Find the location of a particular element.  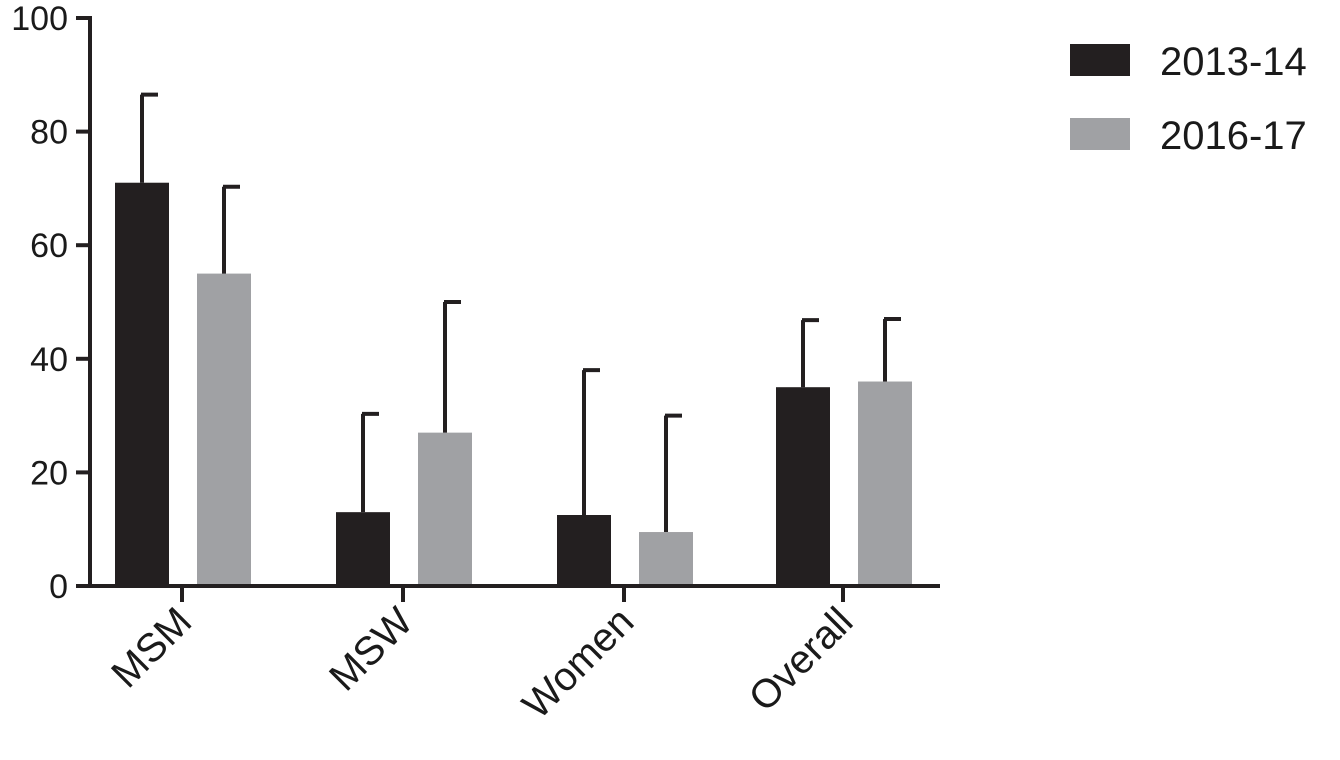

x-category-label-msm: MSM is located at coordinates (151, 647).